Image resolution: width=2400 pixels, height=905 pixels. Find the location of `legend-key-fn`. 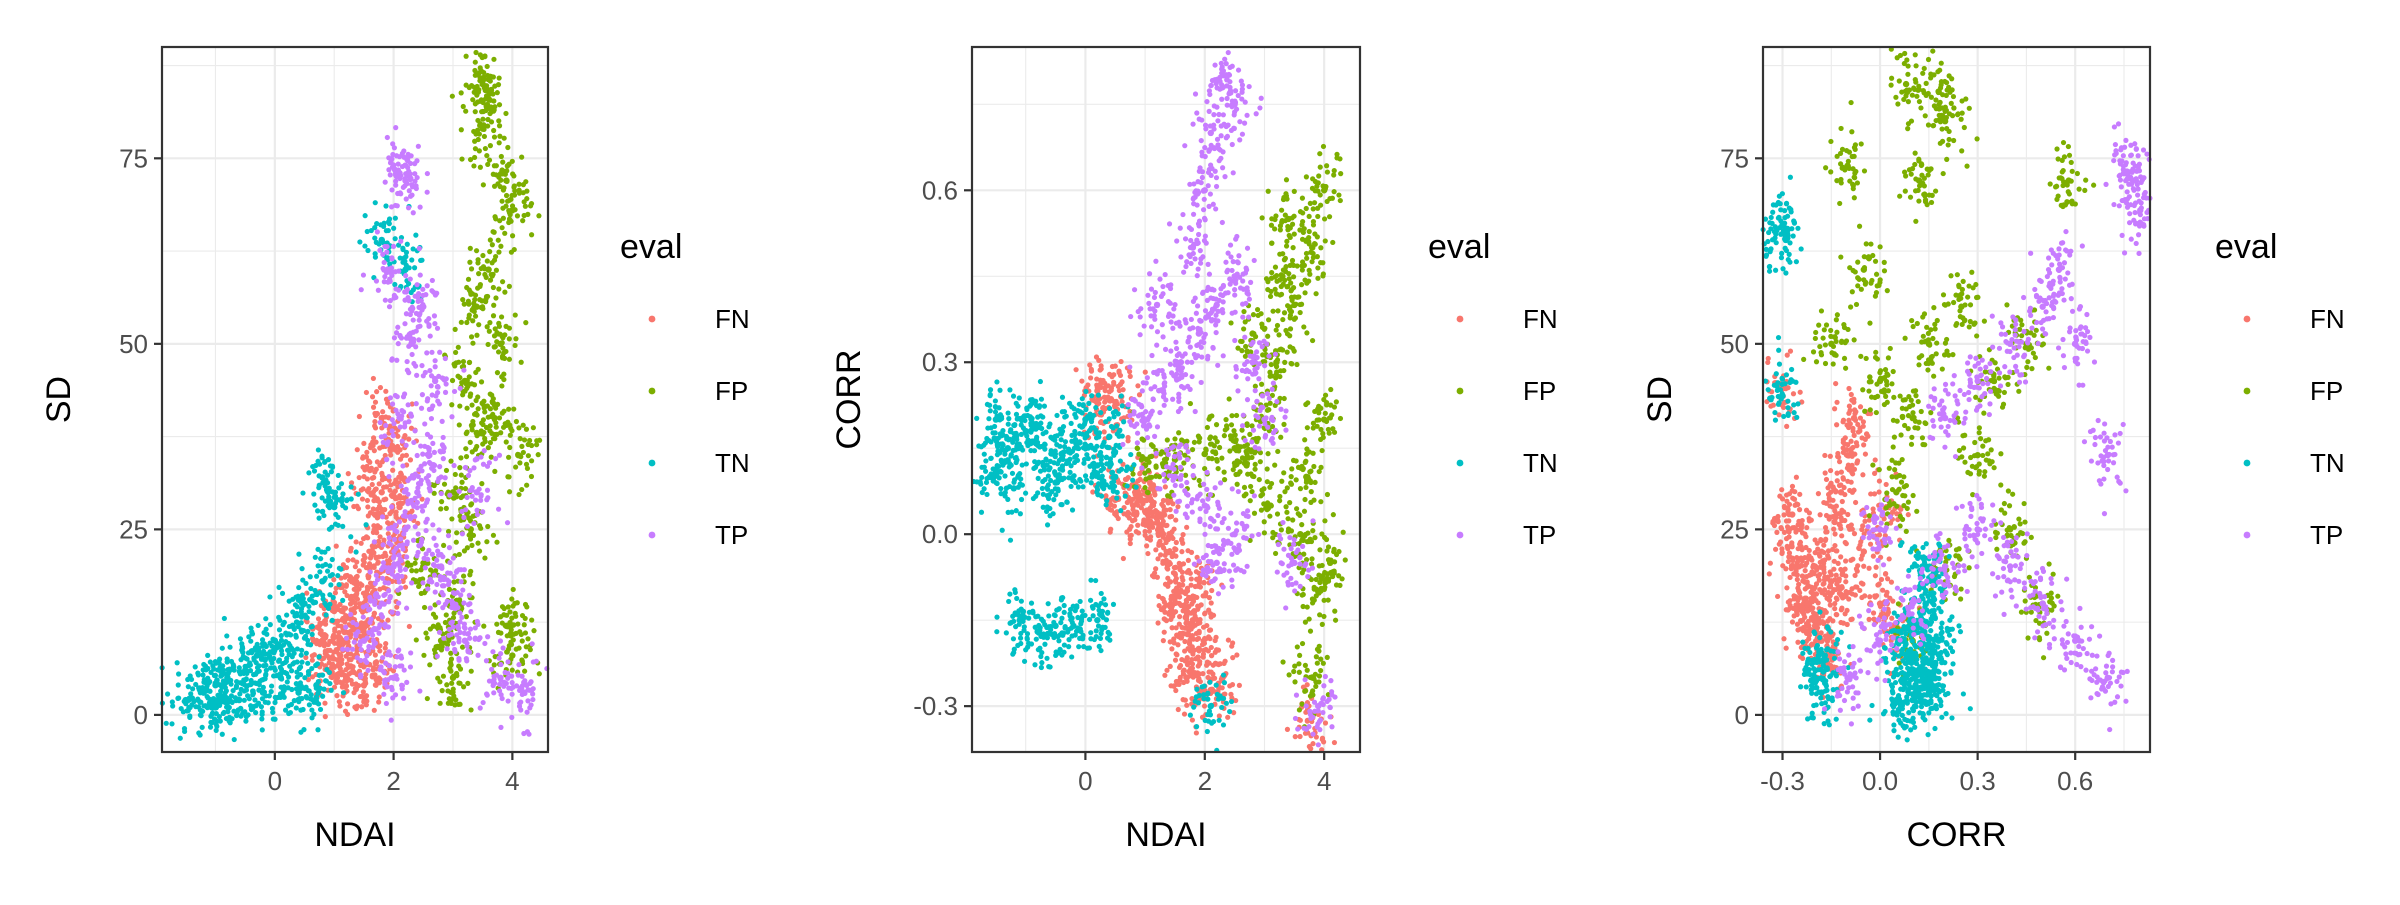

legend-key-fn is located at coordinates (652, 319).